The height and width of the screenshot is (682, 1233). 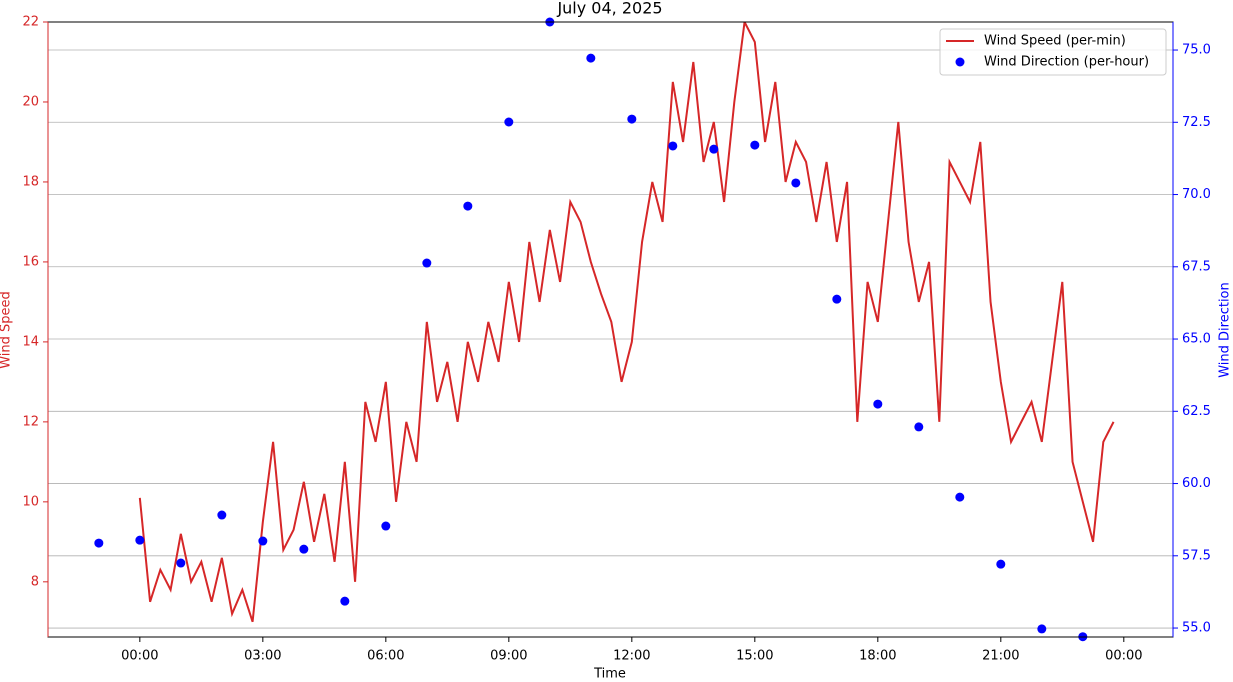 I want to click on x-tick-label: 09:00, so click(x=508, y=656).